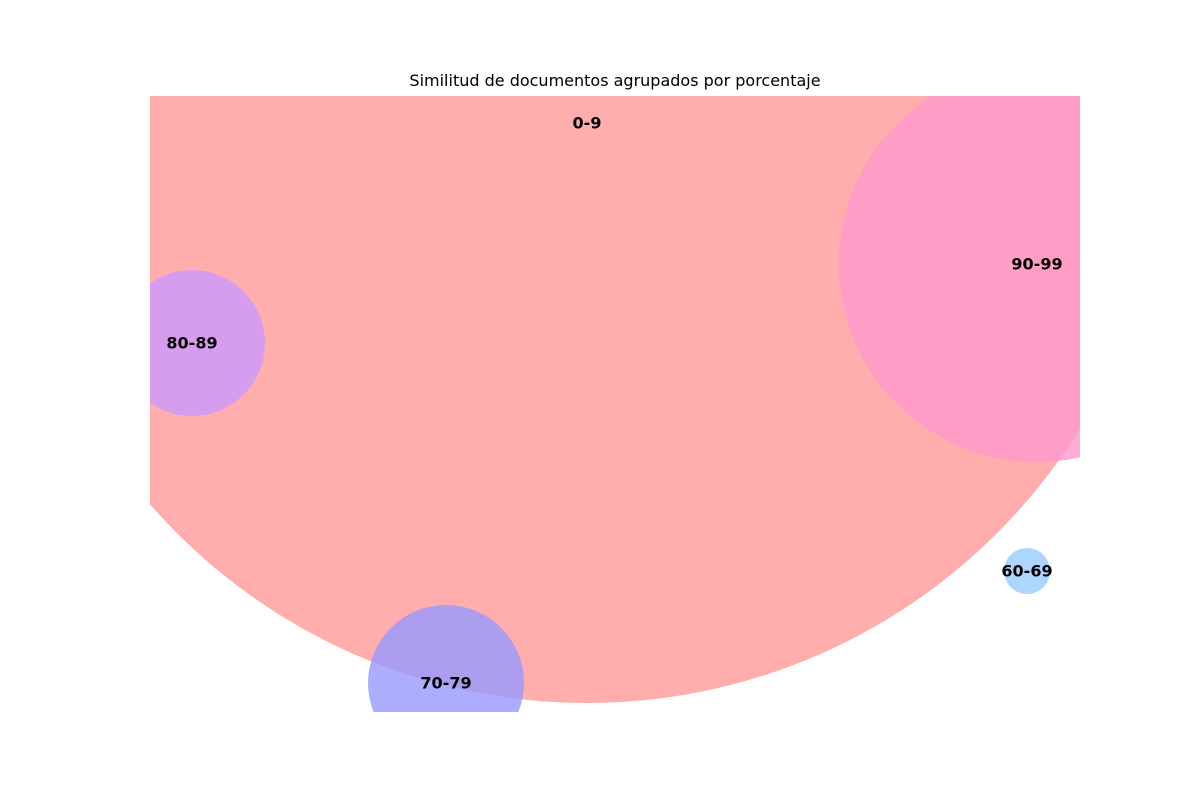  Describe the element at coordinates (1036, 264) in the screenshot. I see `bubble-label-90-99: 90-99` at that location.